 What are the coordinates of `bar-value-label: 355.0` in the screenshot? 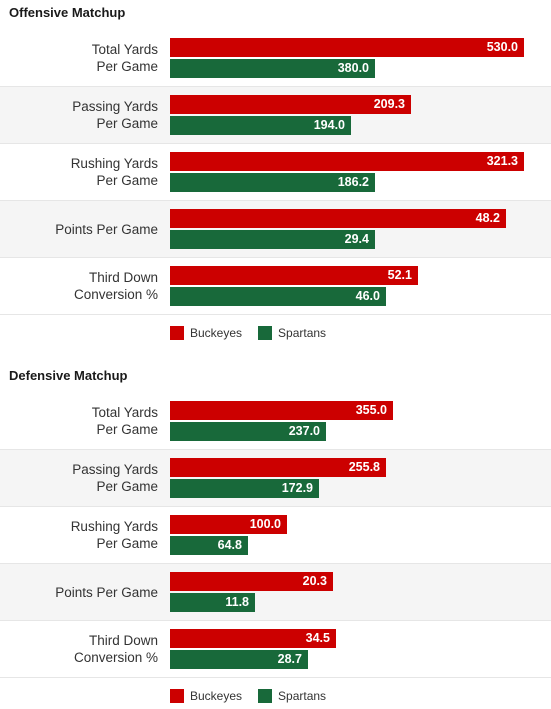 It's located at (371, 410).